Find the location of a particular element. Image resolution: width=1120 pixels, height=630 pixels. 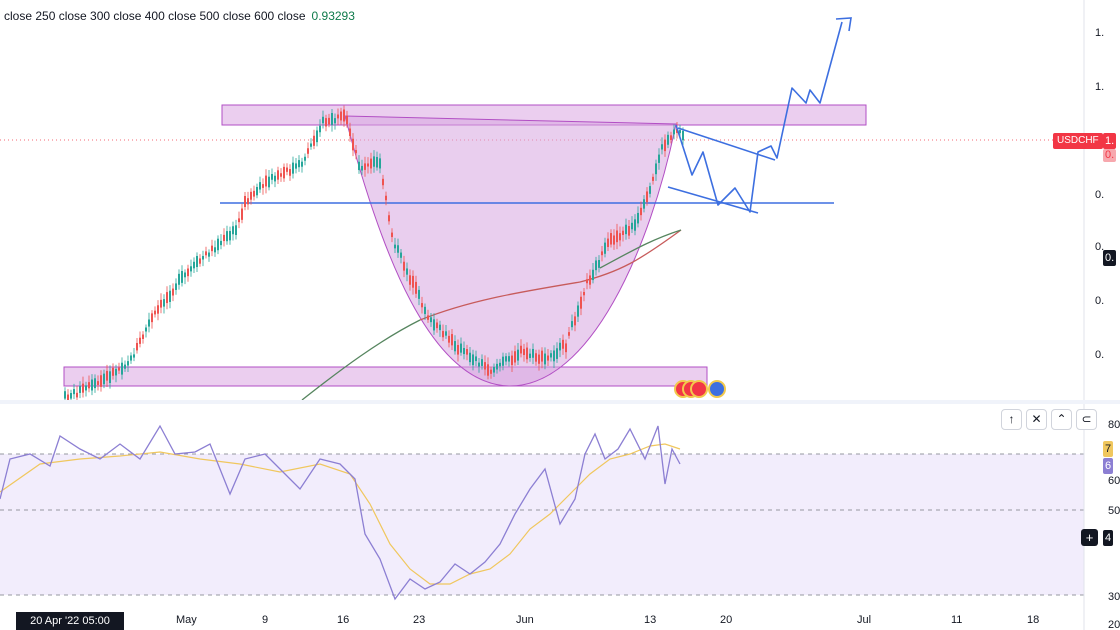

symbol-price-value: 1. is located at coordinates (1110, 141).